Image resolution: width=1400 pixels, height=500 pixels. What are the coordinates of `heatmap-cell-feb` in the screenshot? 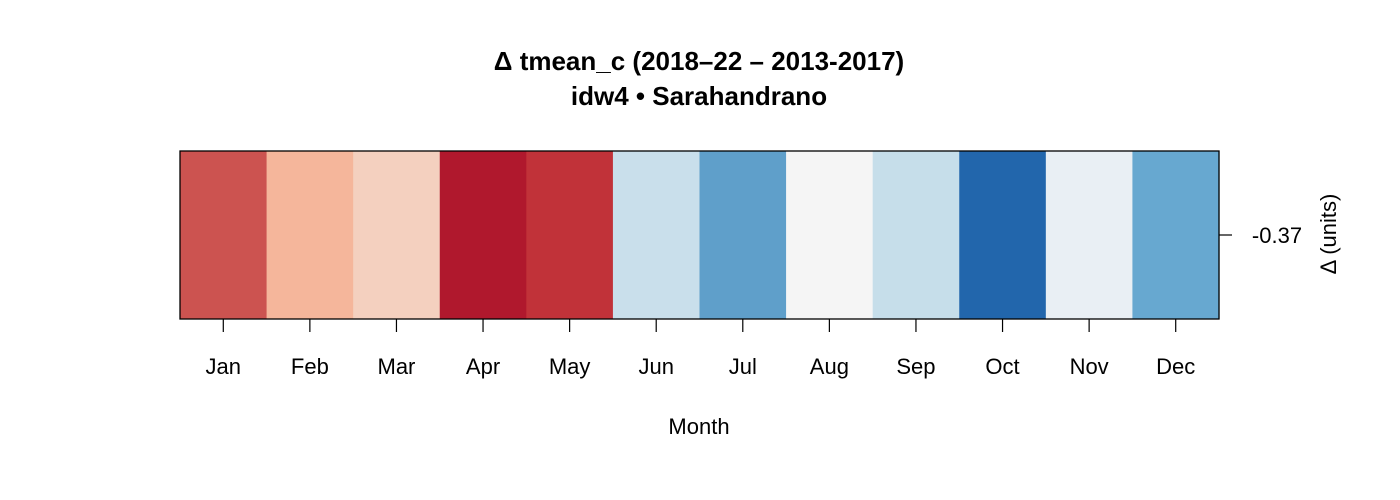 It's located at (310, 235).